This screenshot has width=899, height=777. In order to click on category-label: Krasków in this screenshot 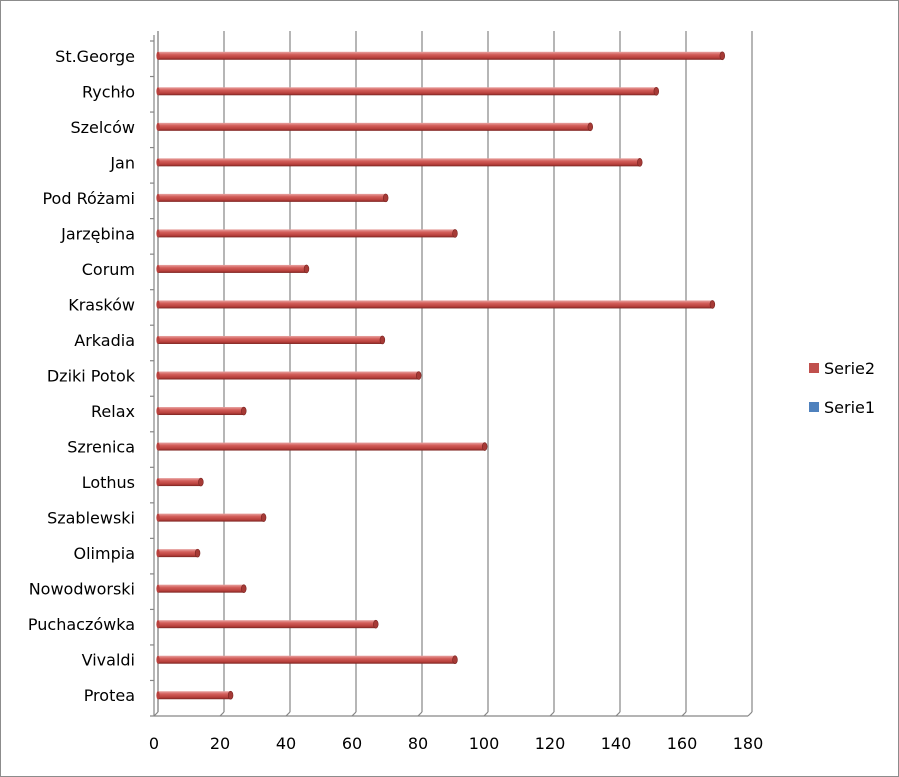, I will do `click(101, 304)`.